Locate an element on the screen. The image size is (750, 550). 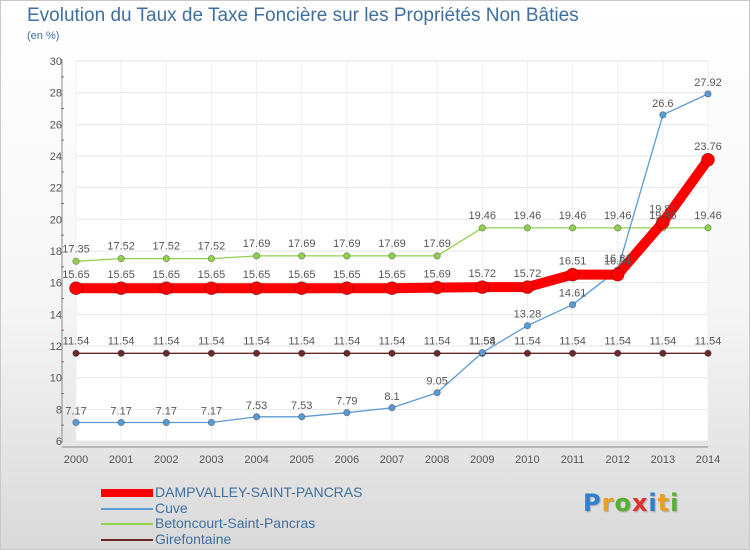
x-tick-label: 2006 is located at coordinates (347, 460).